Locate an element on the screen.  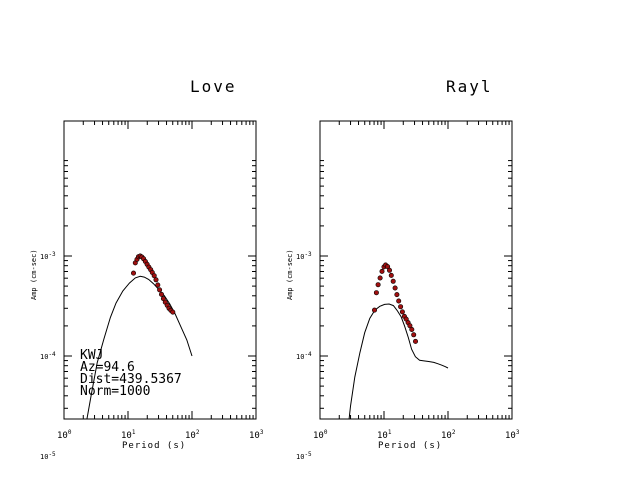
chart-title: Rayl is located at coordinates (469, 86).